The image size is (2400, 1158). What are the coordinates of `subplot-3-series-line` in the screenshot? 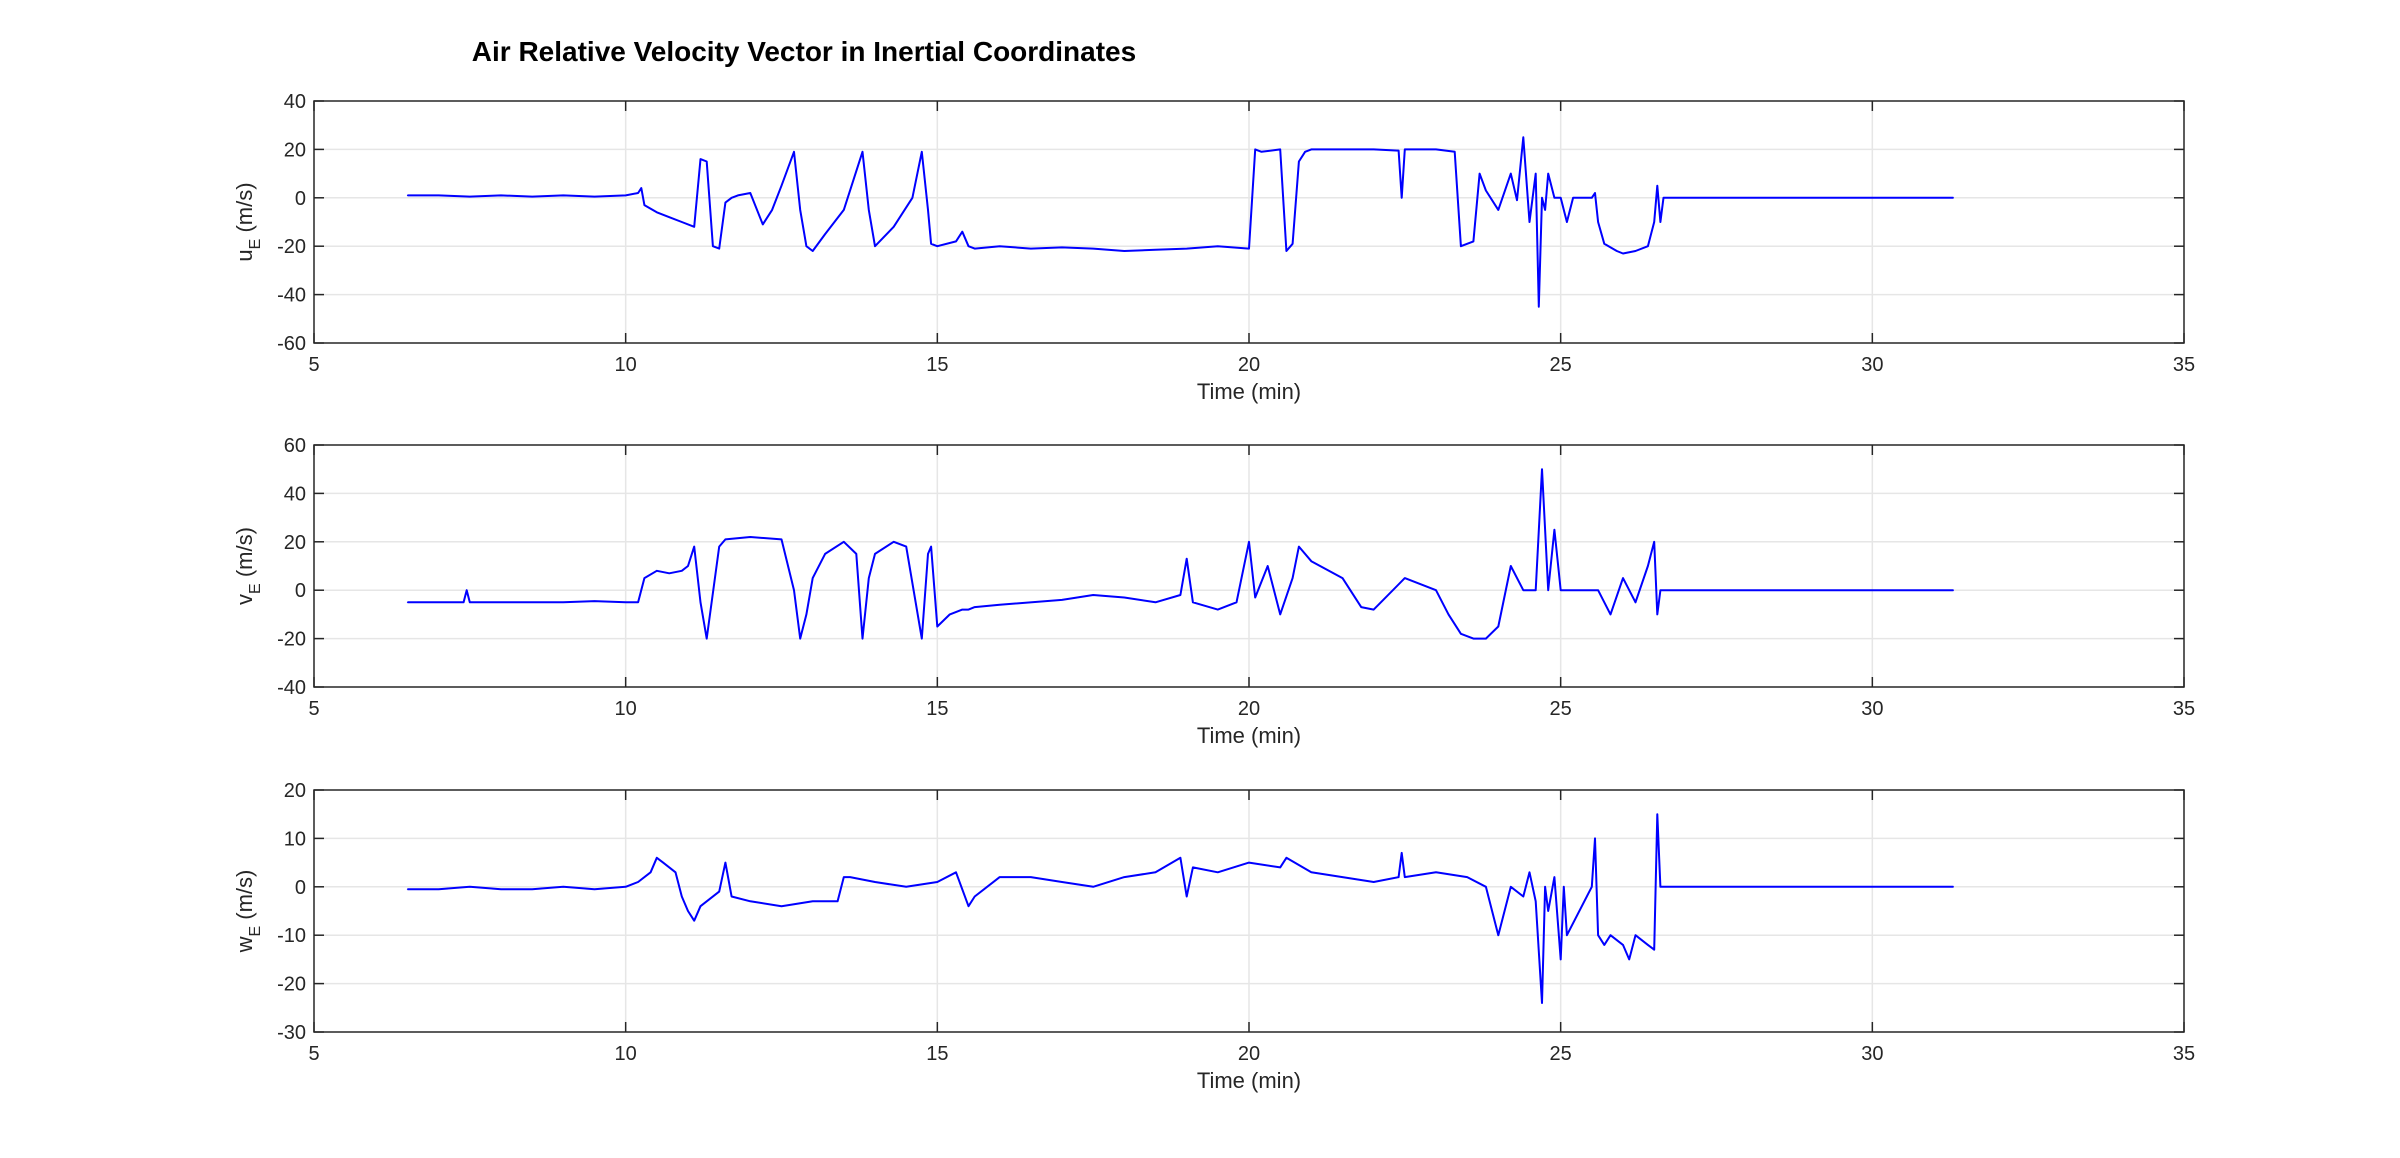 It's located at (1180, 908).